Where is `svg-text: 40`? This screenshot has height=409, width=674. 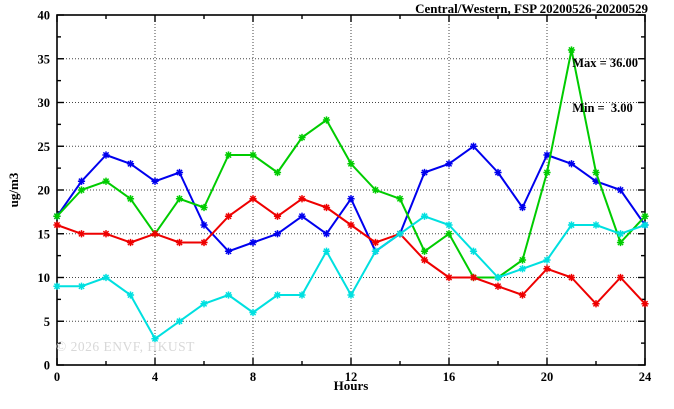
svg-text: 40 is located at coordinates (44, 16).